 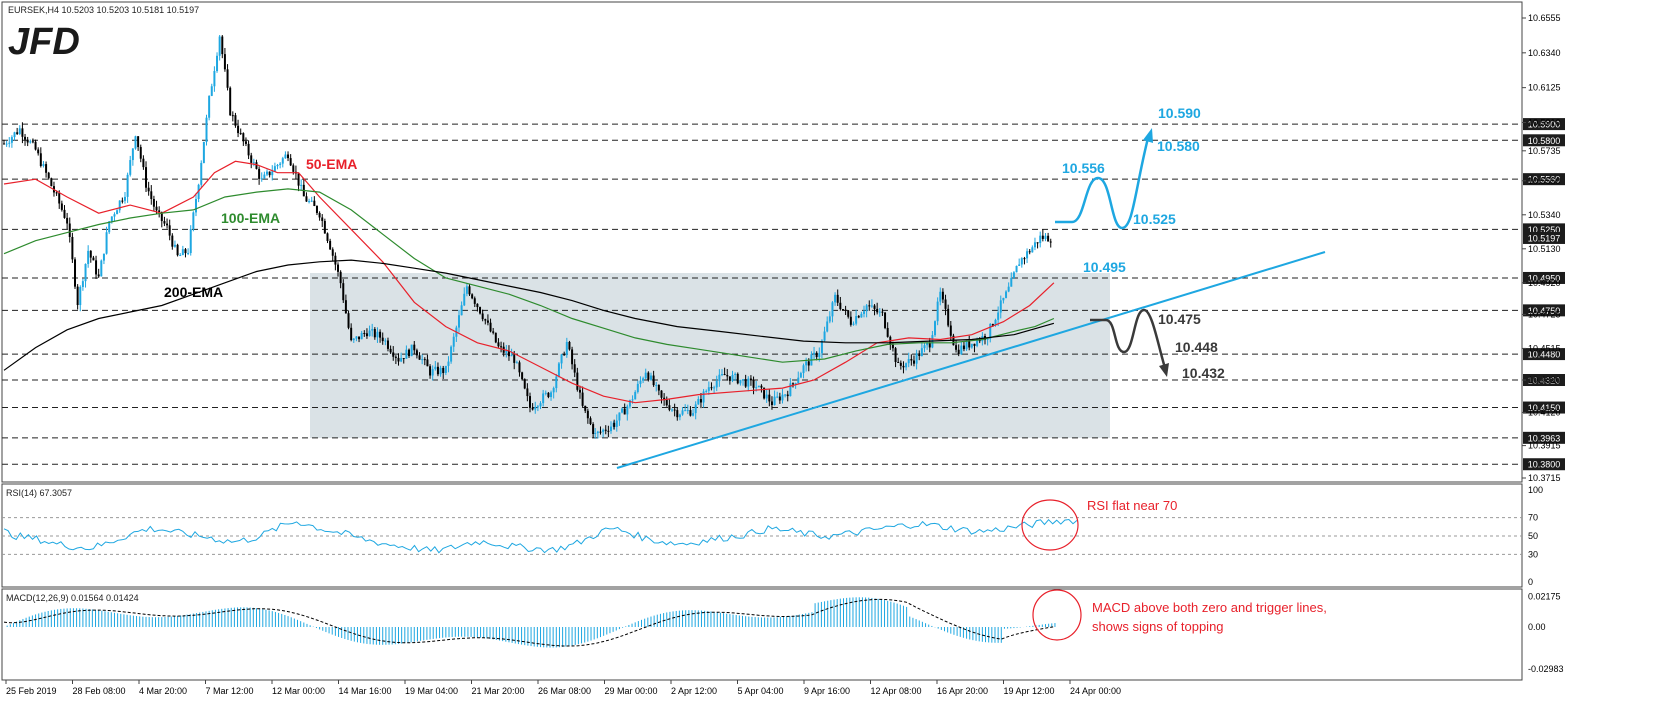 What do you see at coordinates (631, 691) in the screenshot?
I see `time-tick-label: 29 Mar 00:00` at bounding box center [631, 691].